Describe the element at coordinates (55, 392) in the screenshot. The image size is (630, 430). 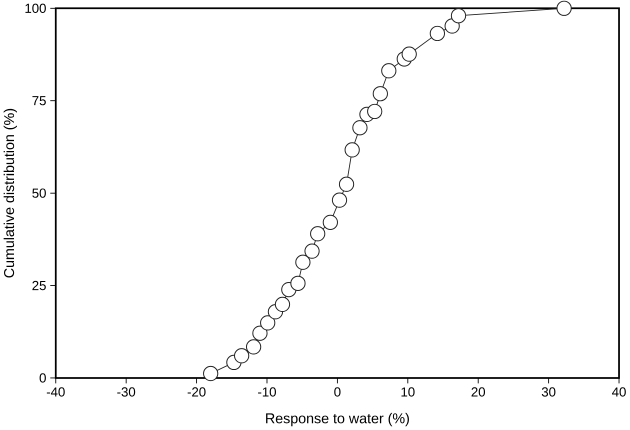
I see `x-tick-label: -40` at that location.